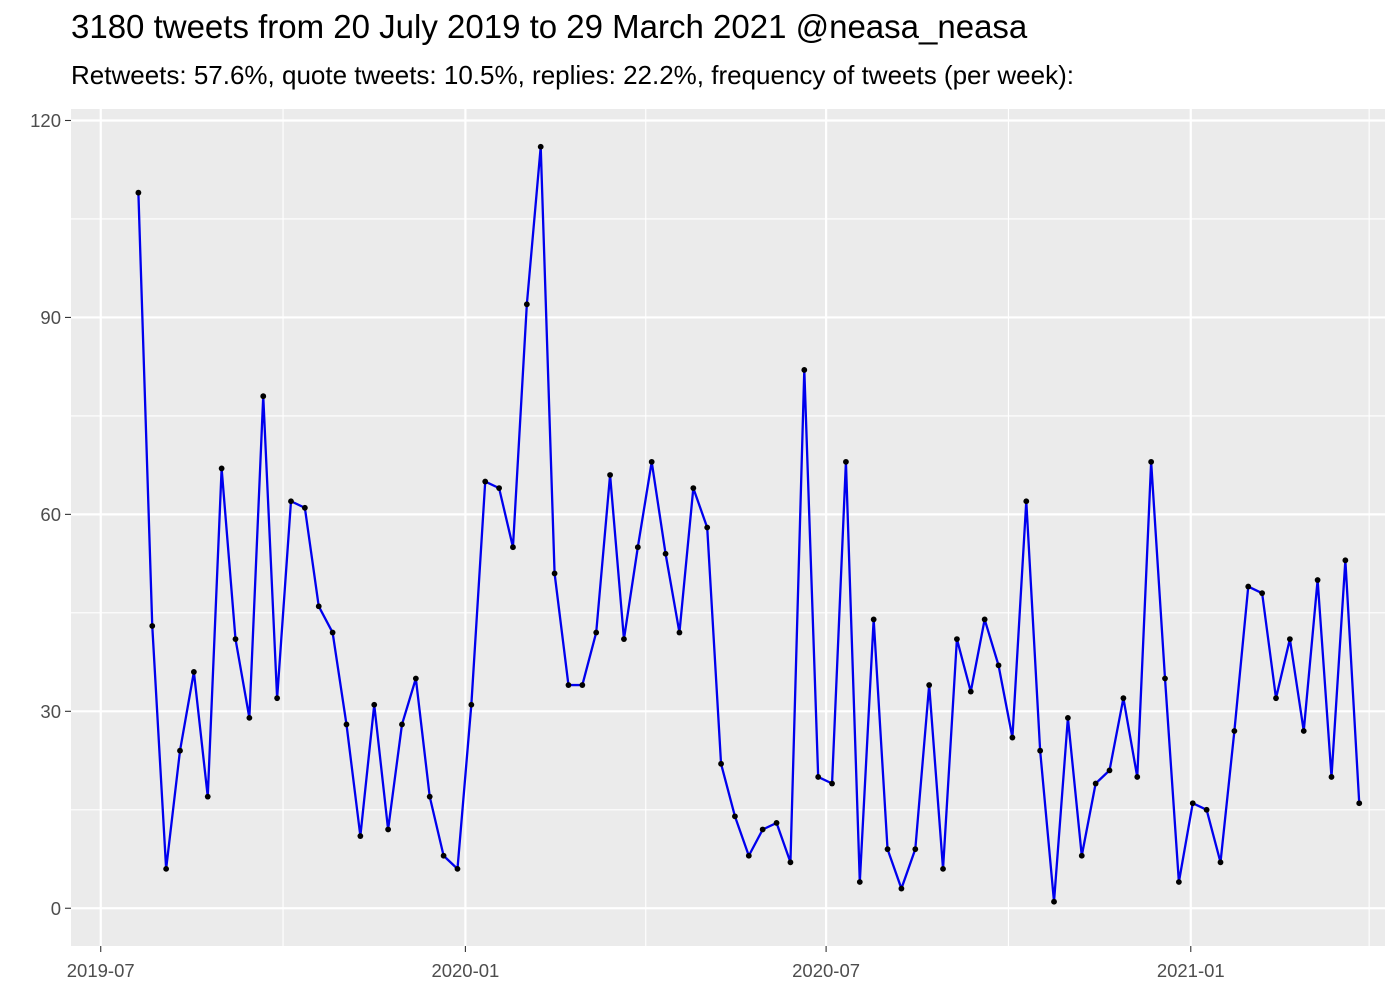  Describe the element at coordinates (826, 970) in the screenshot. I see `x-tick-label: 2020-07` at that location.